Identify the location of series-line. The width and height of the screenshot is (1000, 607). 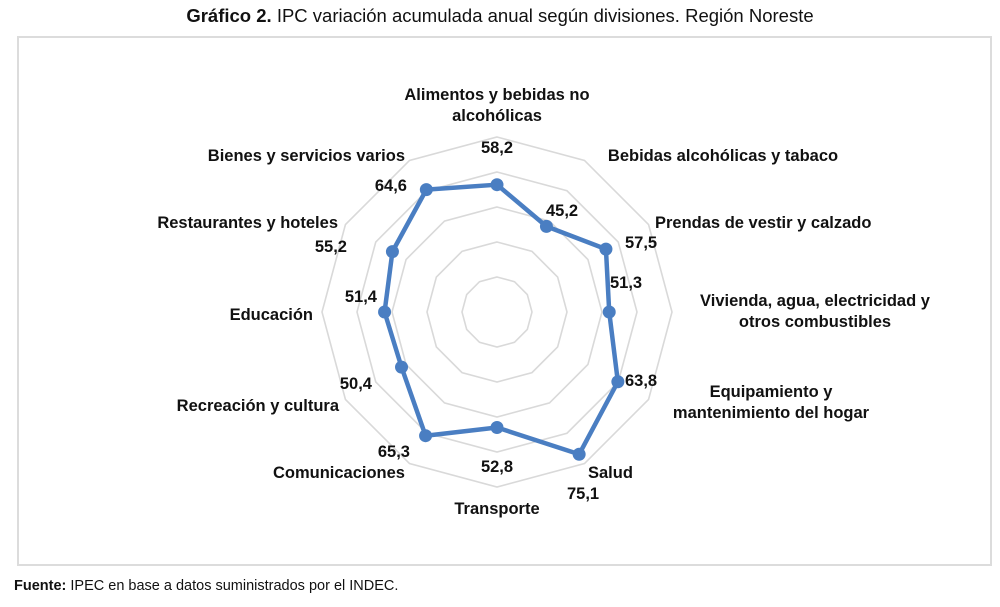
(501, 319).